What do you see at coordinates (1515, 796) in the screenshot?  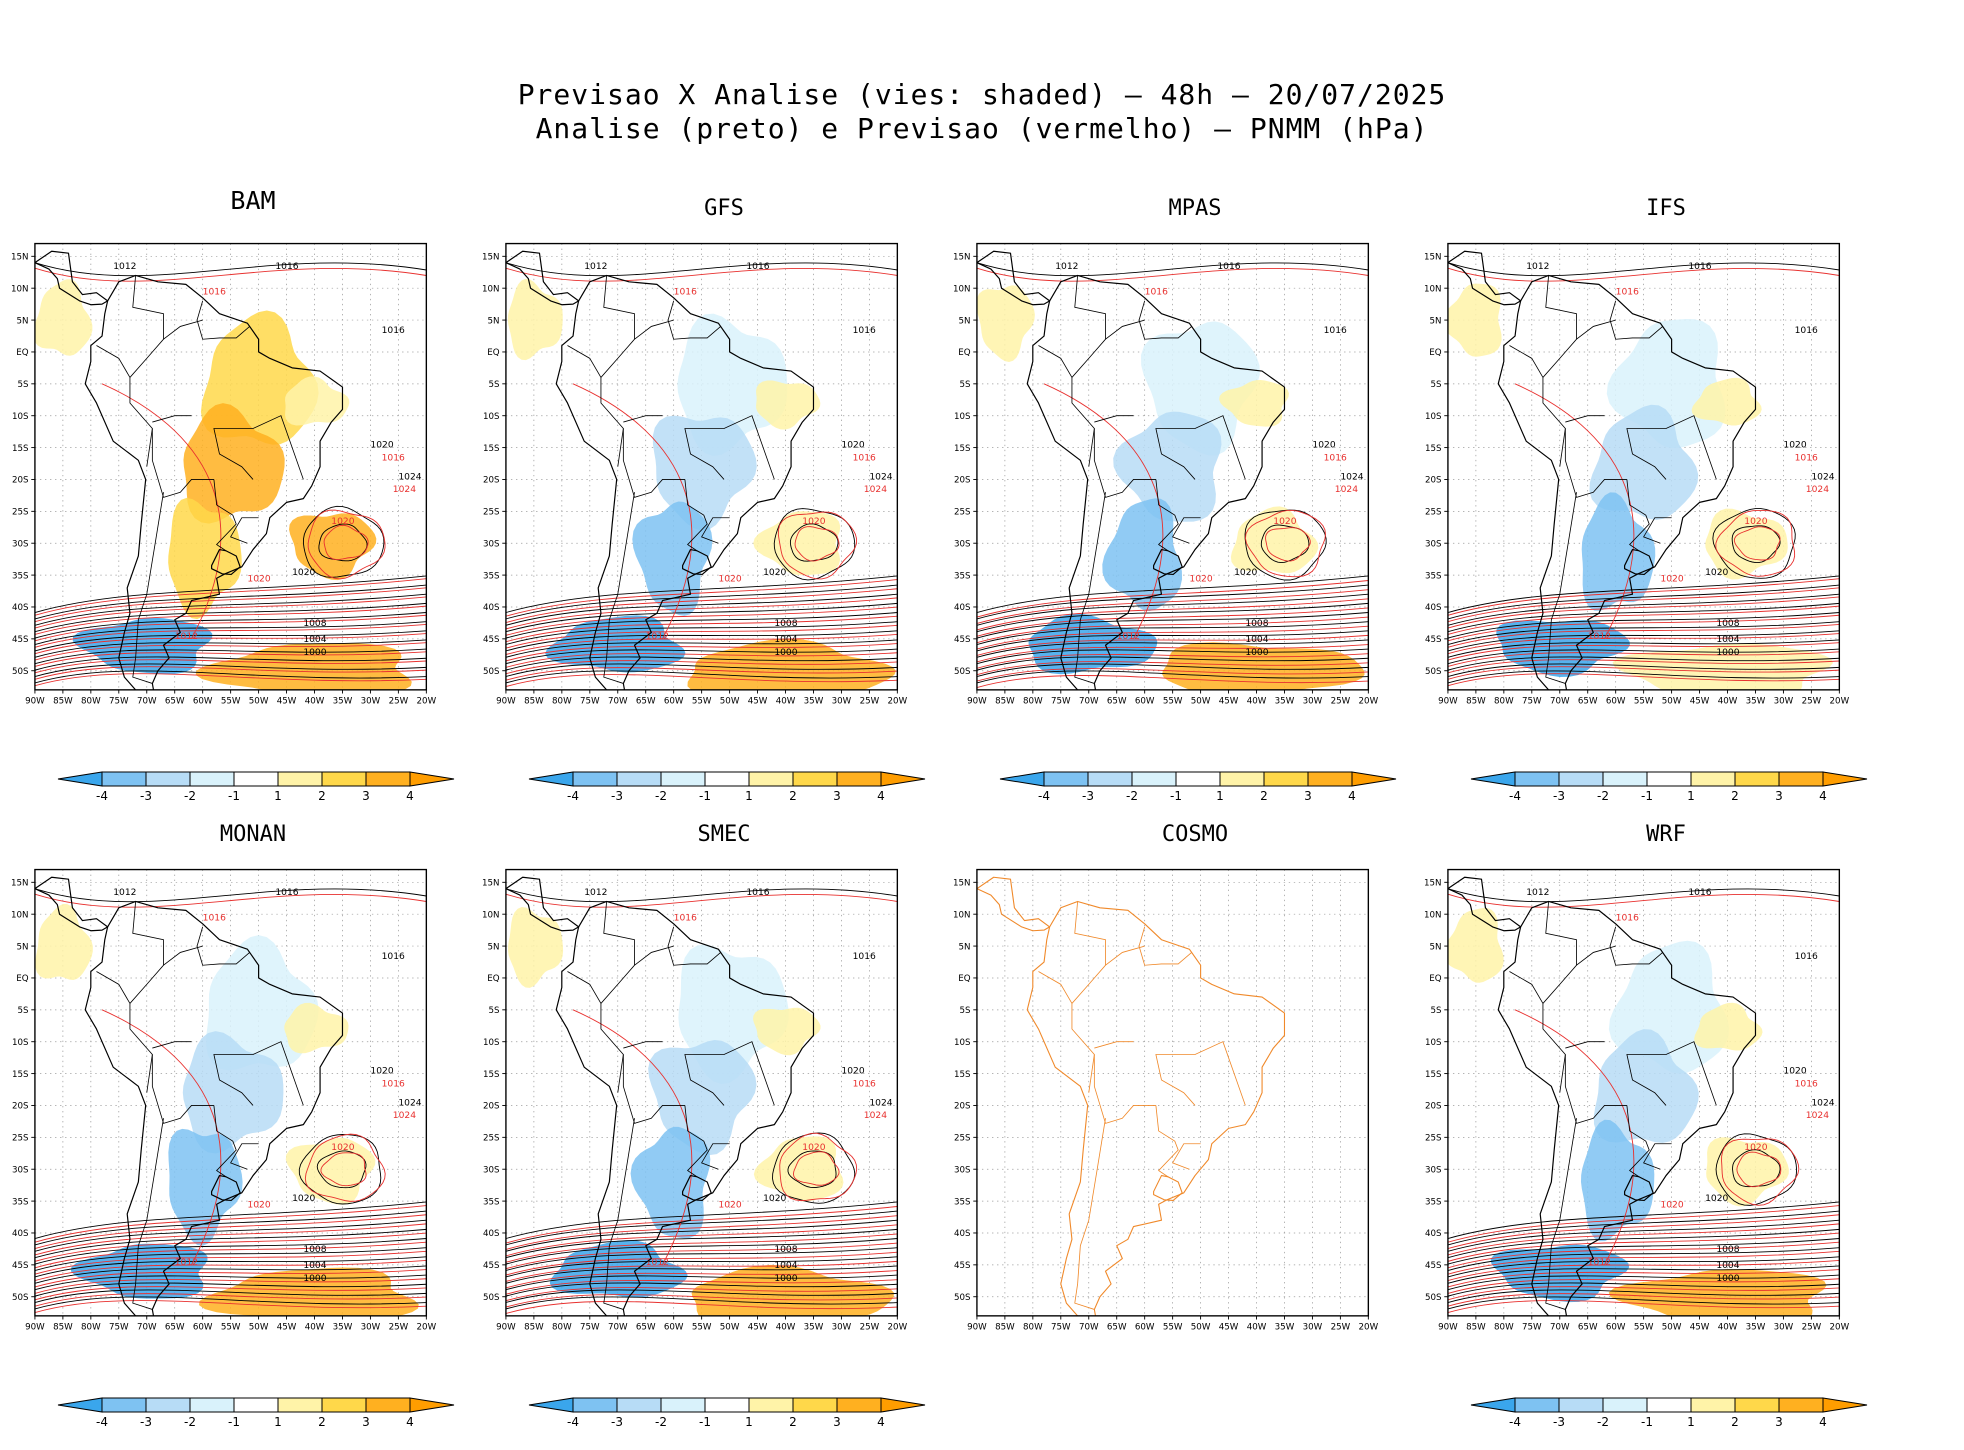 I see `colorbar-label: -4` at bounding box center [1515, 796].